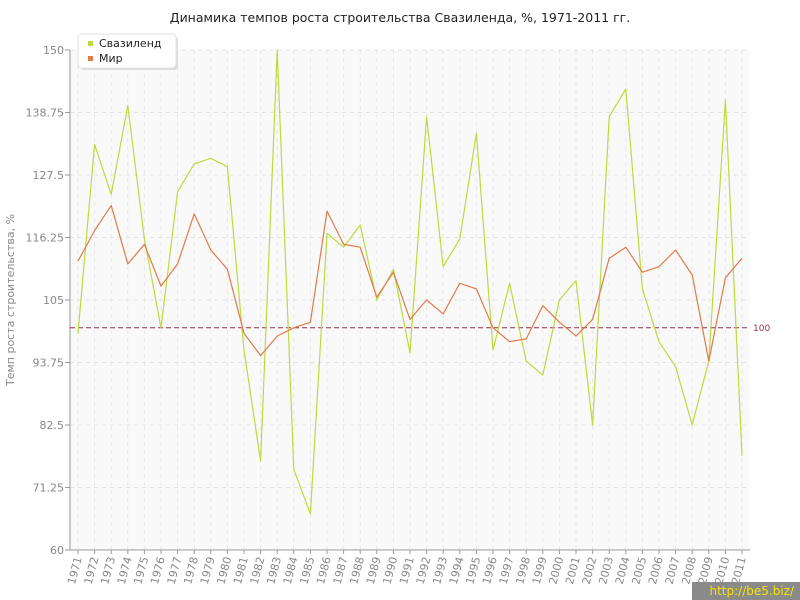 The image size is (800, 600). I want to click on reference-line-label: 100, so click(761, 329).